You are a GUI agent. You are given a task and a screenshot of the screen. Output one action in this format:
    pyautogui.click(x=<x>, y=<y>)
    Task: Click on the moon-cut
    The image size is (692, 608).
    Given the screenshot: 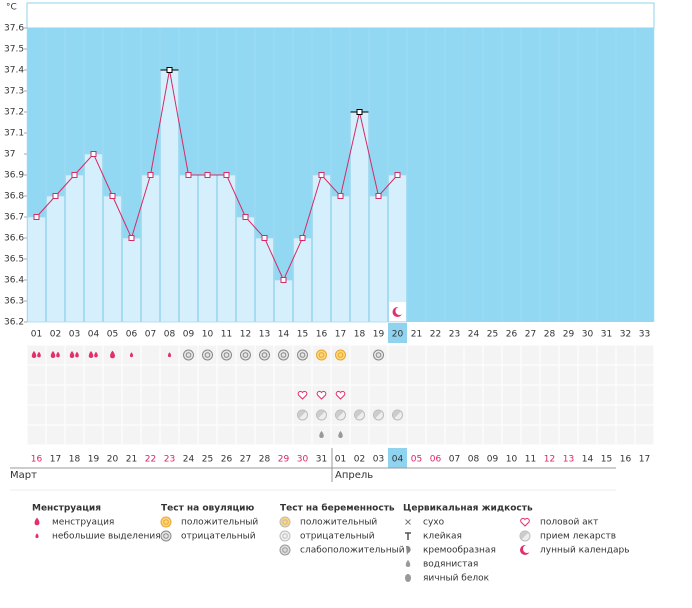 What is the action you would take?
    pyautogui.click(x=399, y=311)
    